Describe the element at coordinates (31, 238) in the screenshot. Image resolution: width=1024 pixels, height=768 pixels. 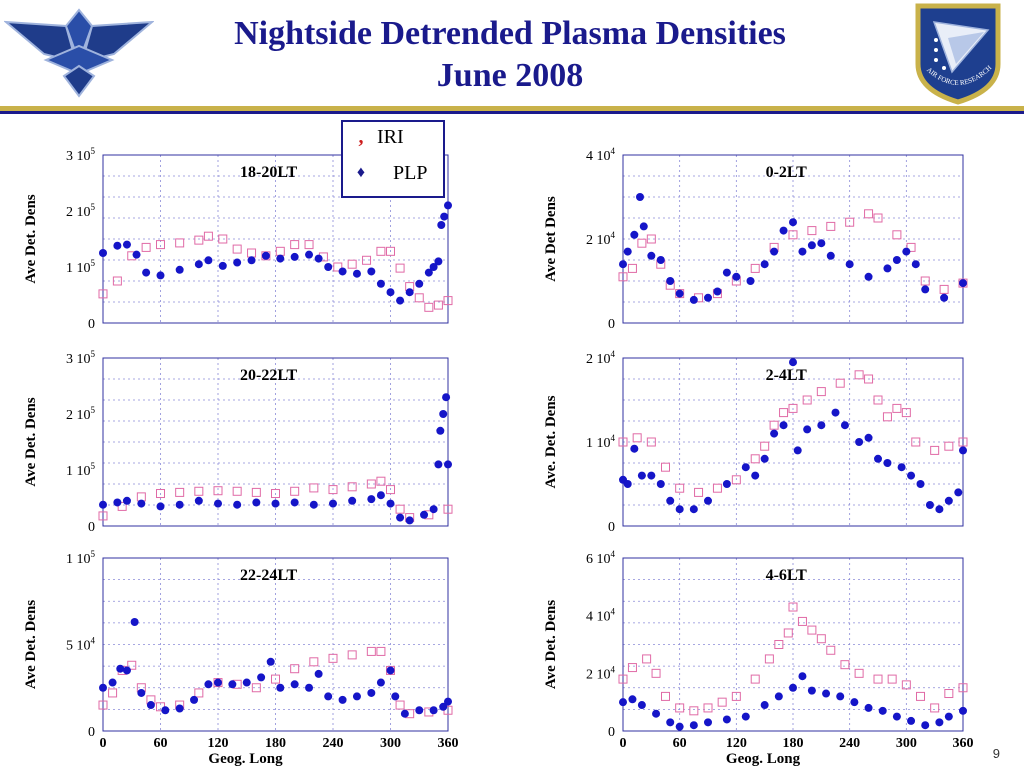
I see `y-axis-label: Ave Det. Dens` at that location.